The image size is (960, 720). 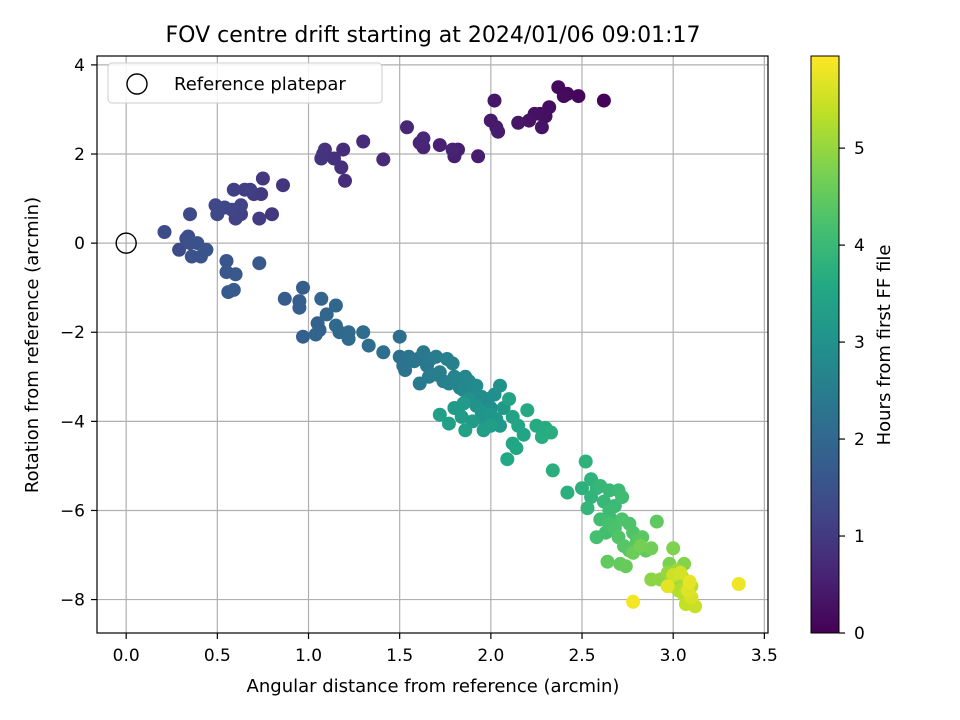 What do you see at coordinates (79, 155) in the screenshot?
I see `y-tick-label: 2` at bounding box center [79, 155].